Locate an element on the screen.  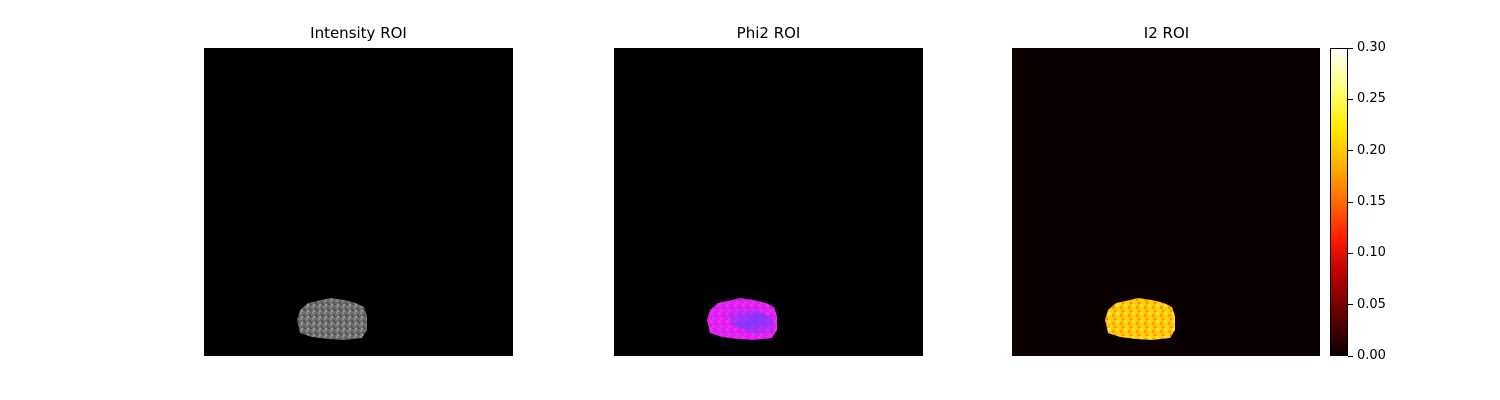
panel-title-i2: I2 ROI is located at coordinates (1166, 33).